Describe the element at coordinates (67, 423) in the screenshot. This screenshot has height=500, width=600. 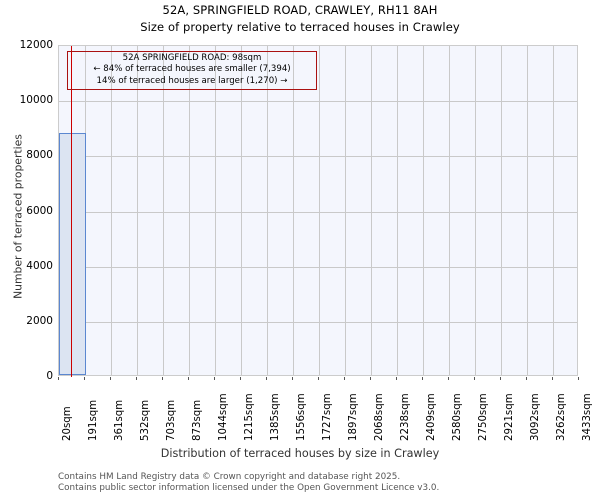
I see `x-axis-tick-label: 20sqm` at that location.